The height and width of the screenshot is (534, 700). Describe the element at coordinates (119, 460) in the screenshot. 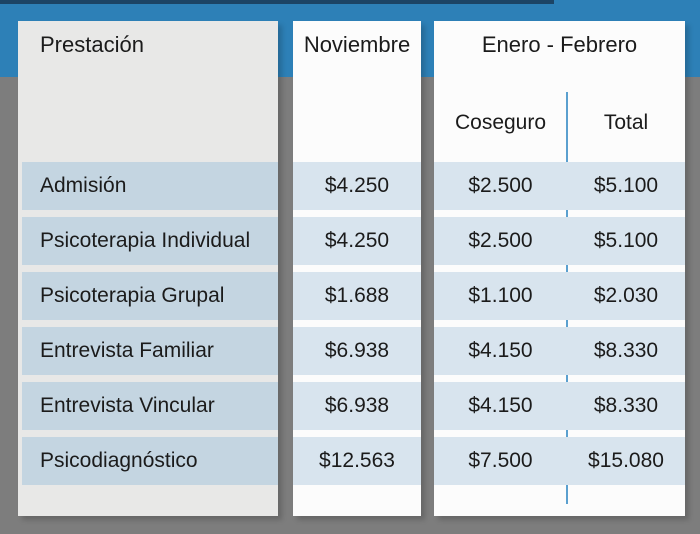

I see `service-label: Psicodiagnóstico` at that location.